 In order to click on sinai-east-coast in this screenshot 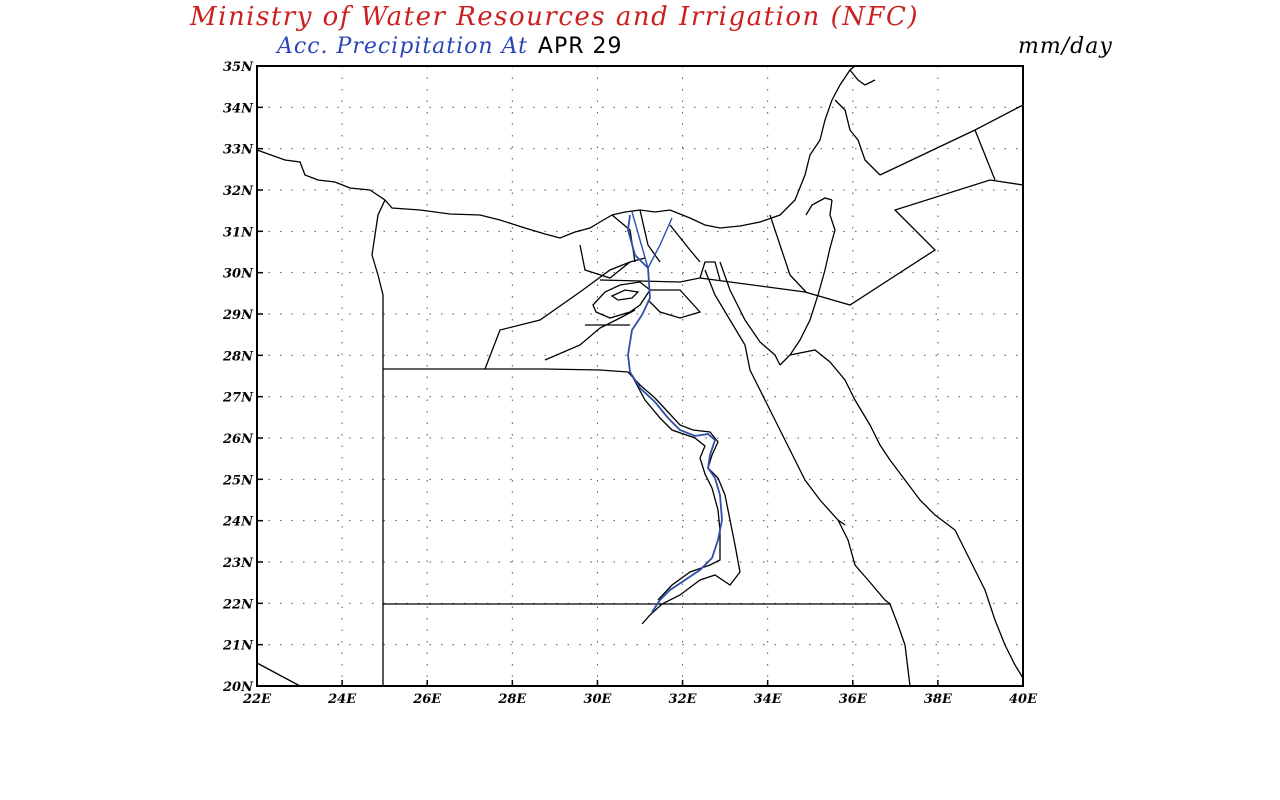, I will do `click(807, 281)`.